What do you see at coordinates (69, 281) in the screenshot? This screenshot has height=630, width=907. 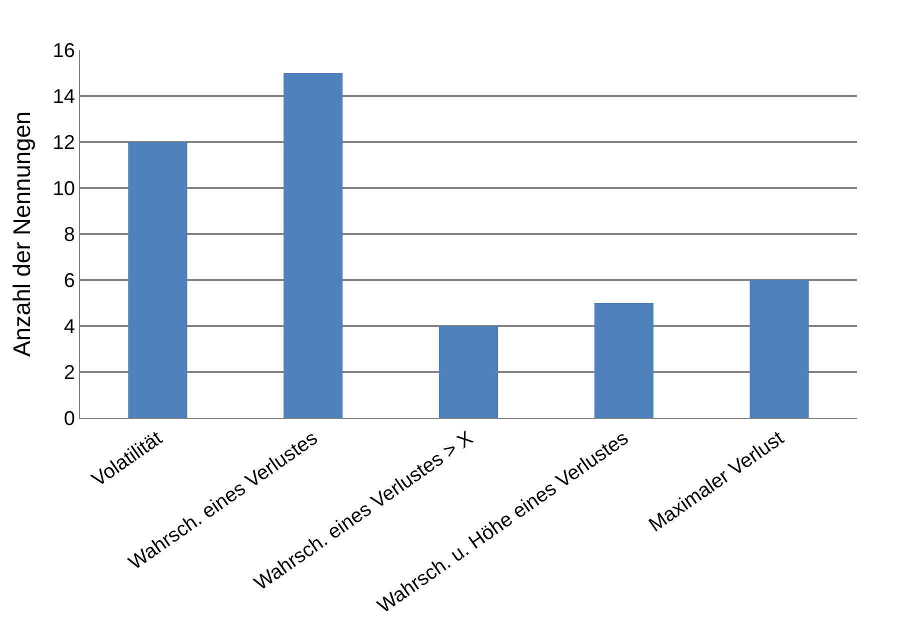 I see `y-tick-label: 6` at bounding box center [69, 281].